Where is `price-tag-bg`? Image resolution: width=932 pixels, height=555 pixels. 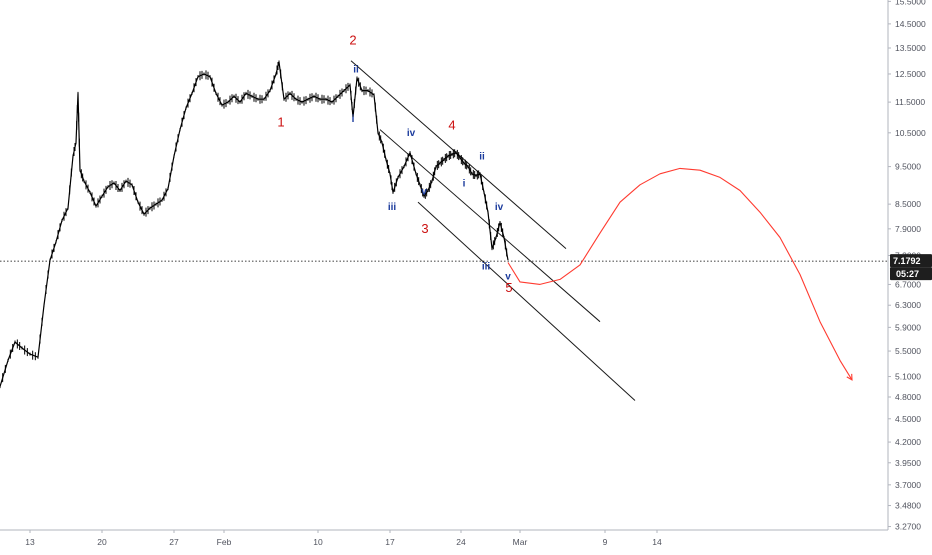 price-tag-bg is located at coordinates (911, 261).